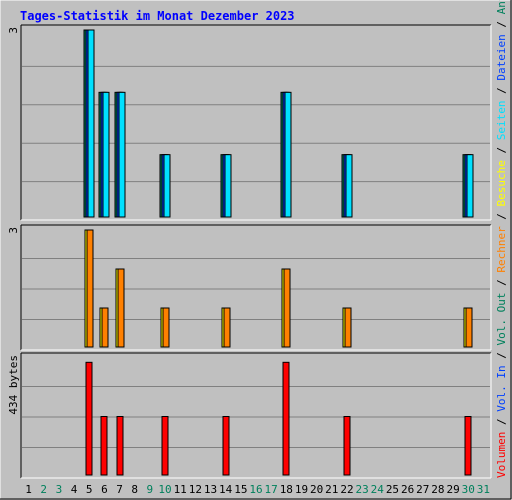  What do you see at coordinates (43, 489) in the screenshot?
I see `x-tick-label: 2` at bounding box center [43, 489].